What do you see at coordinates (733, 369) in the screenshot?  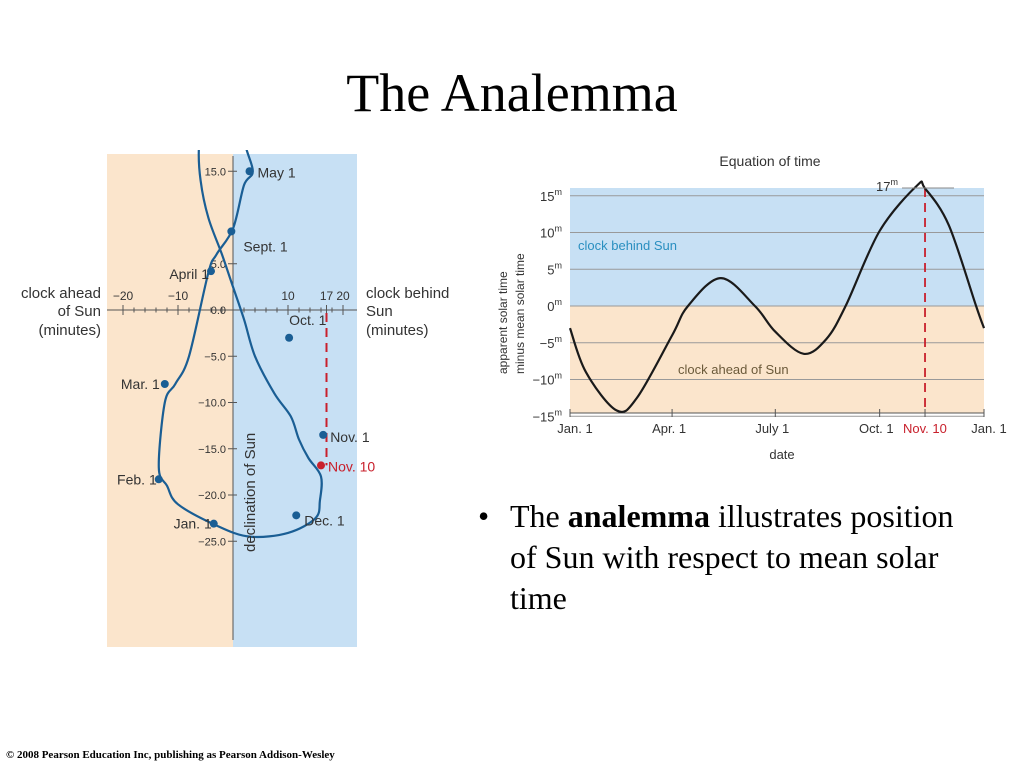 I see `eot-ahead-label: clock ahead of Sun` at bounding box center [733, 369].